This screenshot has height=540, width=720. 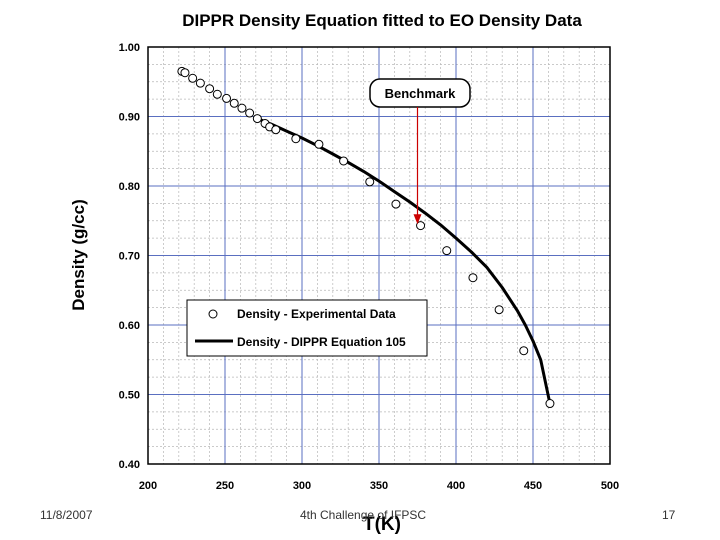 I want to click on legend-label-experimental: Density - Experimental Data, so click(x=316, y=314).